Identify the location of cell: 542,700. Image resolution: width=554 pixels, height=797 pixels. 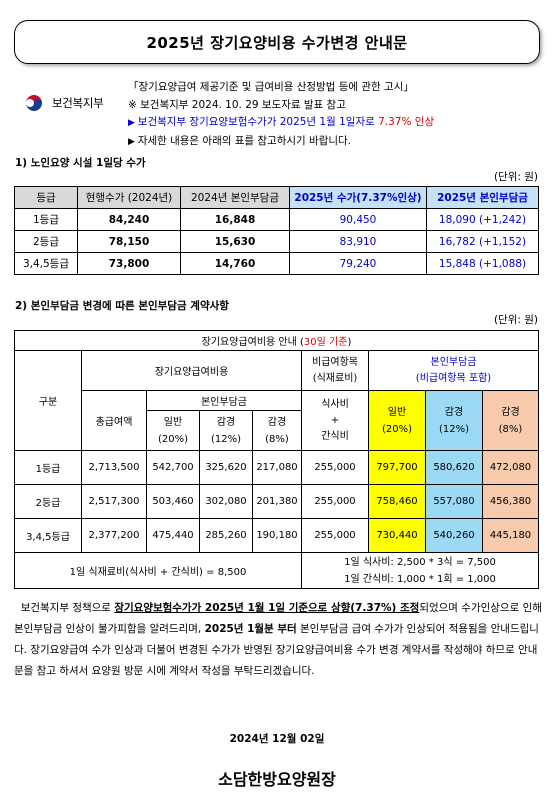
(173, 467).